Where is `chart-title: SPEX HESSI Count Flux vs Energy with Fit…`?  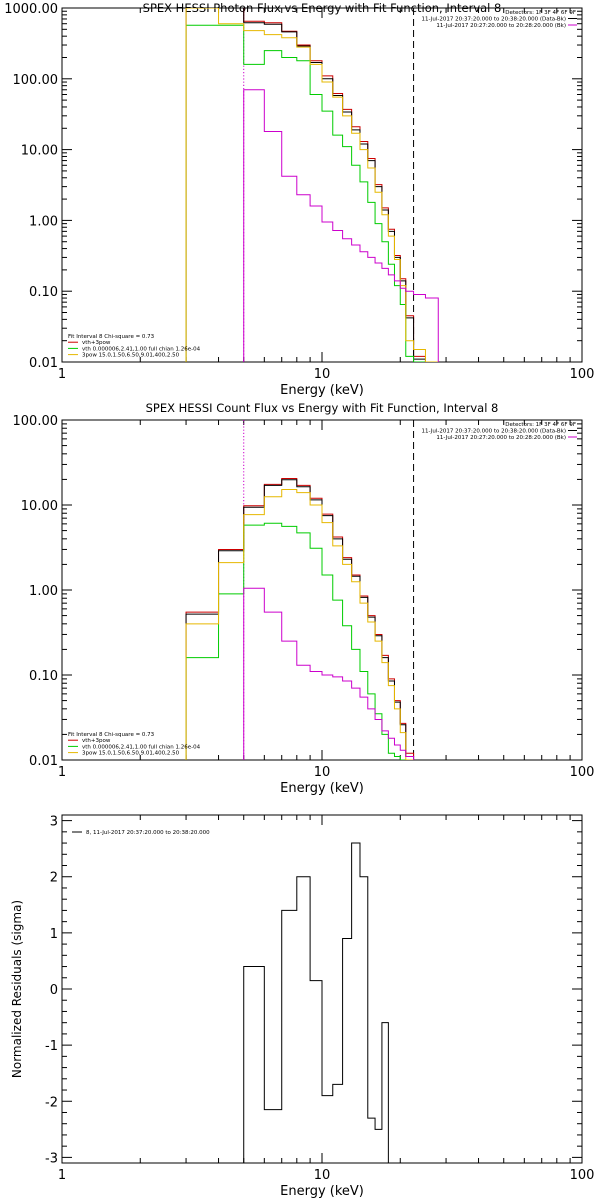 chart-title: SPEX HESSI Count Flux vs Energy with Fit… is located at coordinates (322, 408).